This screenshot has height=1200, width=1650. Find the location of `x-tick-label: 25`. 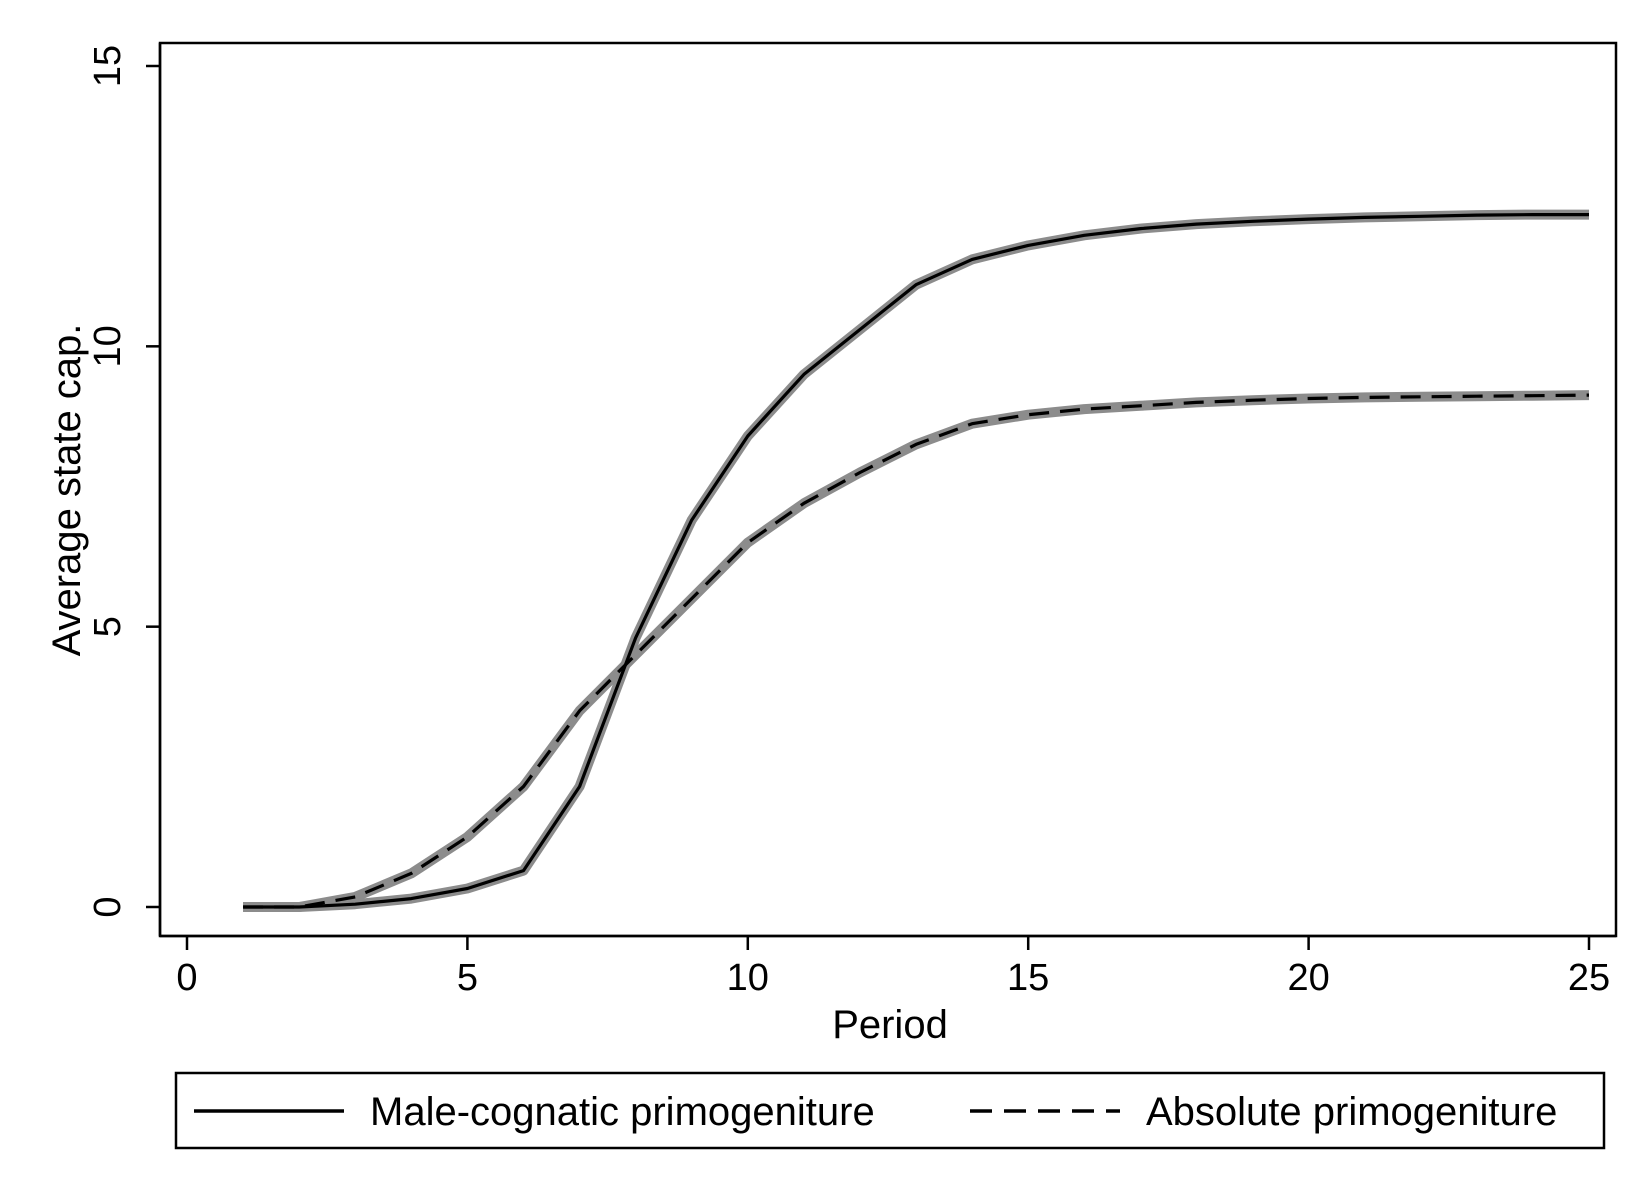

x-tick-label: 25 is located at coordinates (1589, 978).